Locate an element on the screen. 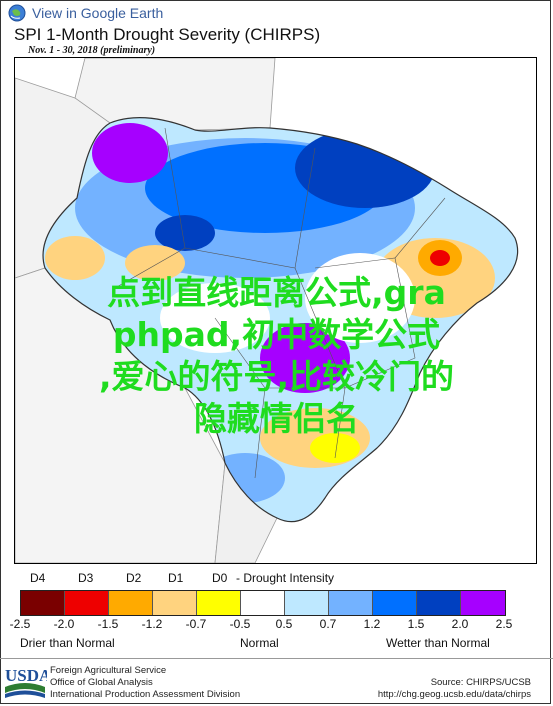 Image resolution: width=553 pixels, height=706 pixels. view-in-google-earth-link: View in Google Earth is located at coordinates (85, 13).